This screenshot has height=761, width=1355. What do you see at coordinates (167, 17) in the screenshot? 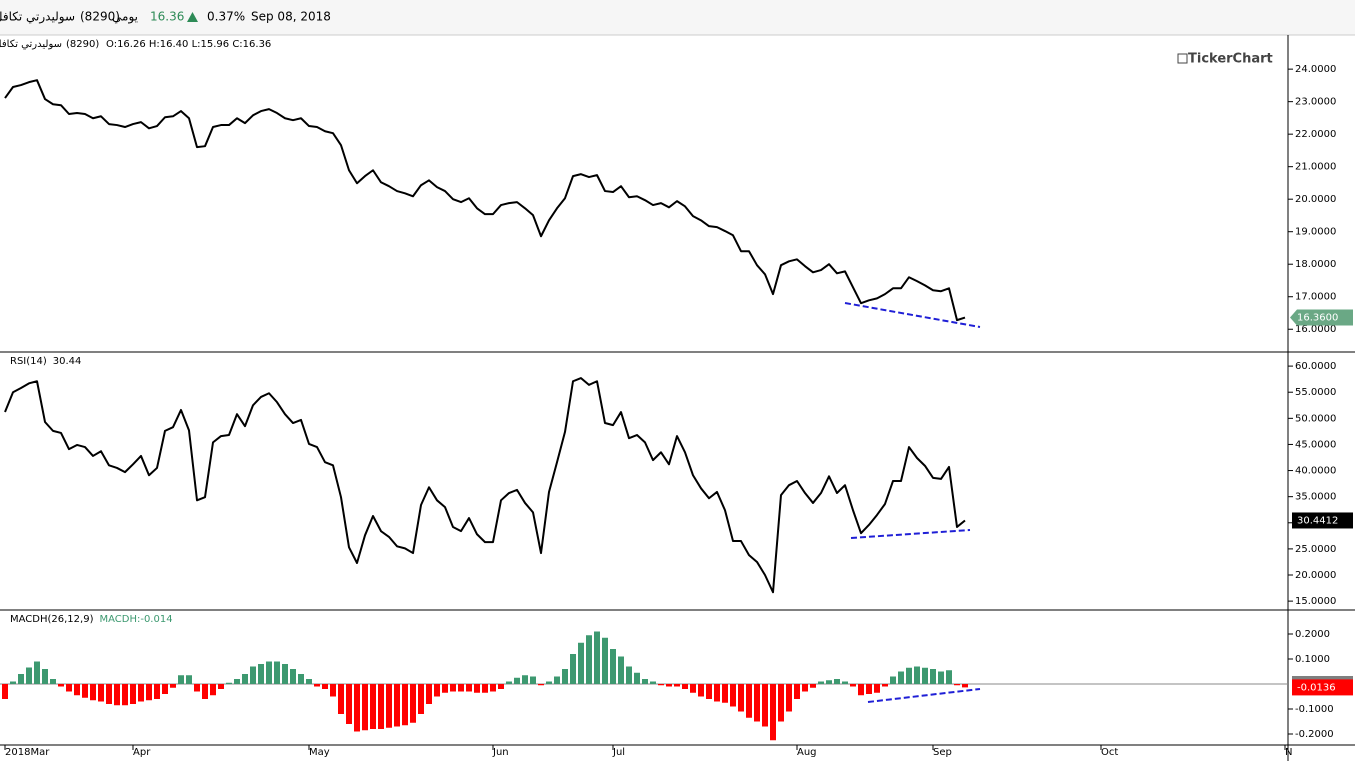
I see `last-price: 16.36` at bounding box center [167, 17].